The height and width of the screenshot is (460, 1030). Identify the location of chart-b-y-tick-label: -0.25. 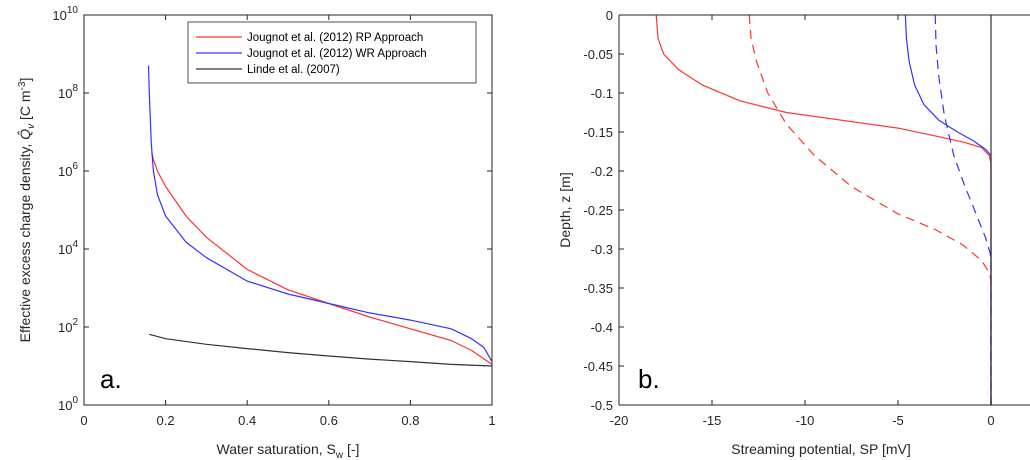
(598, 210).